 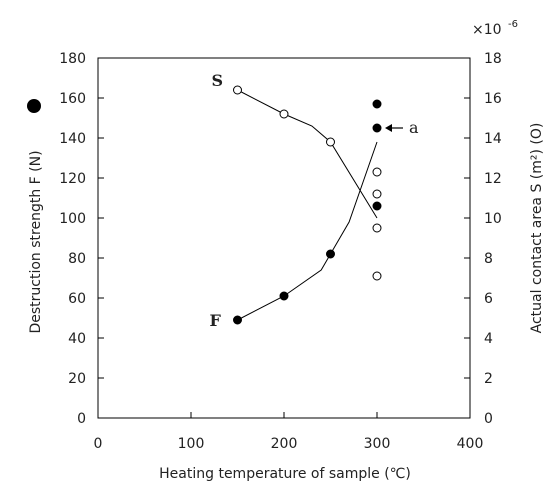 What do you see at coordinates (488, 339) in the screenshot?
I see `right-y-tick-label: 4` at bounding box center [488, 339].